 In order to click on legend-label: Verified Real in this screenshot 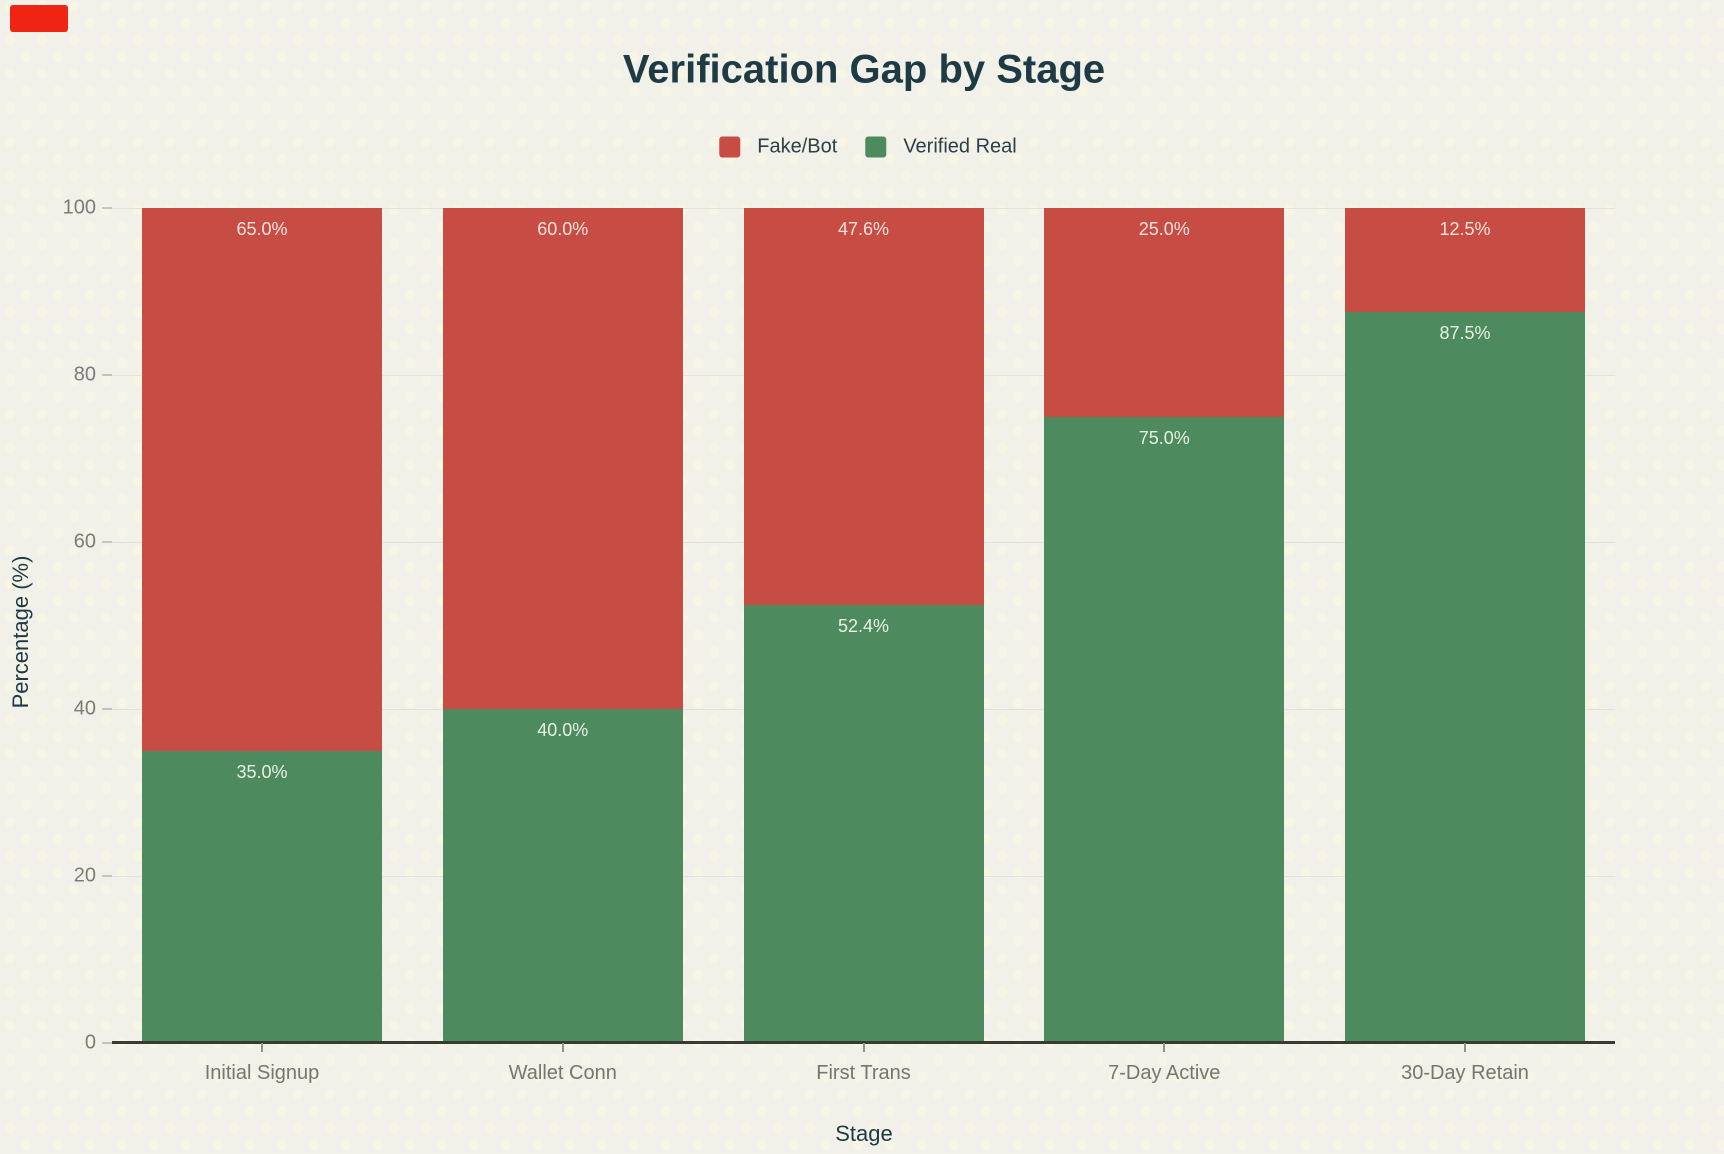, I will do `click(960, 146)`.